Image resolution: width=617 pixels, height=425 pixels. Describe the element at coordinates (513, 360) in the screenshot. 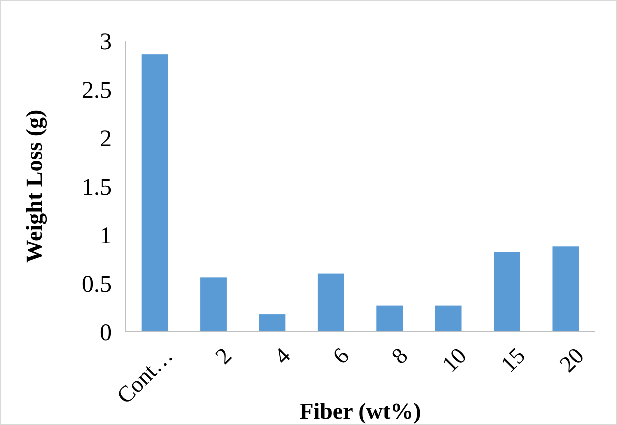

I see `x-tick-label: 15` at that location.